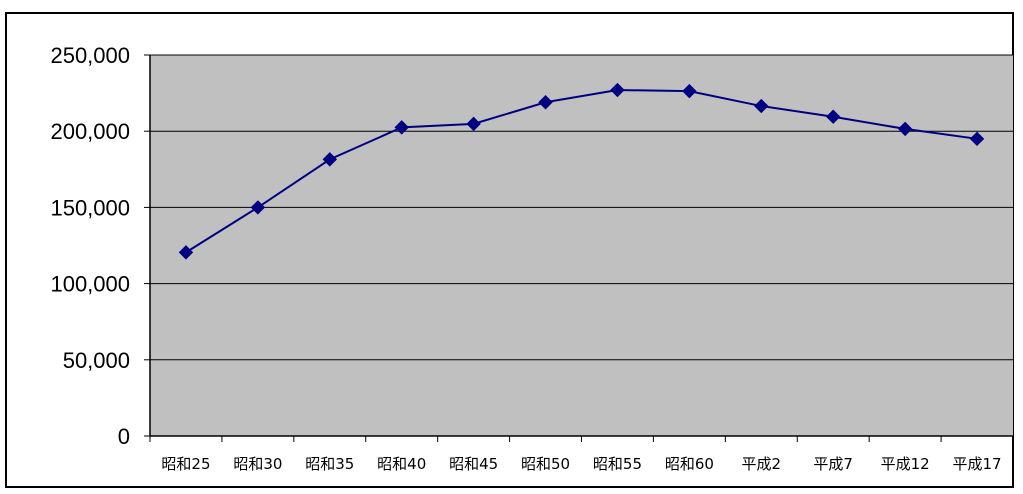 The width and height of the screenshot is (1023, 494). I want to click on y-tick-label: 200,000, so click(90, 131).